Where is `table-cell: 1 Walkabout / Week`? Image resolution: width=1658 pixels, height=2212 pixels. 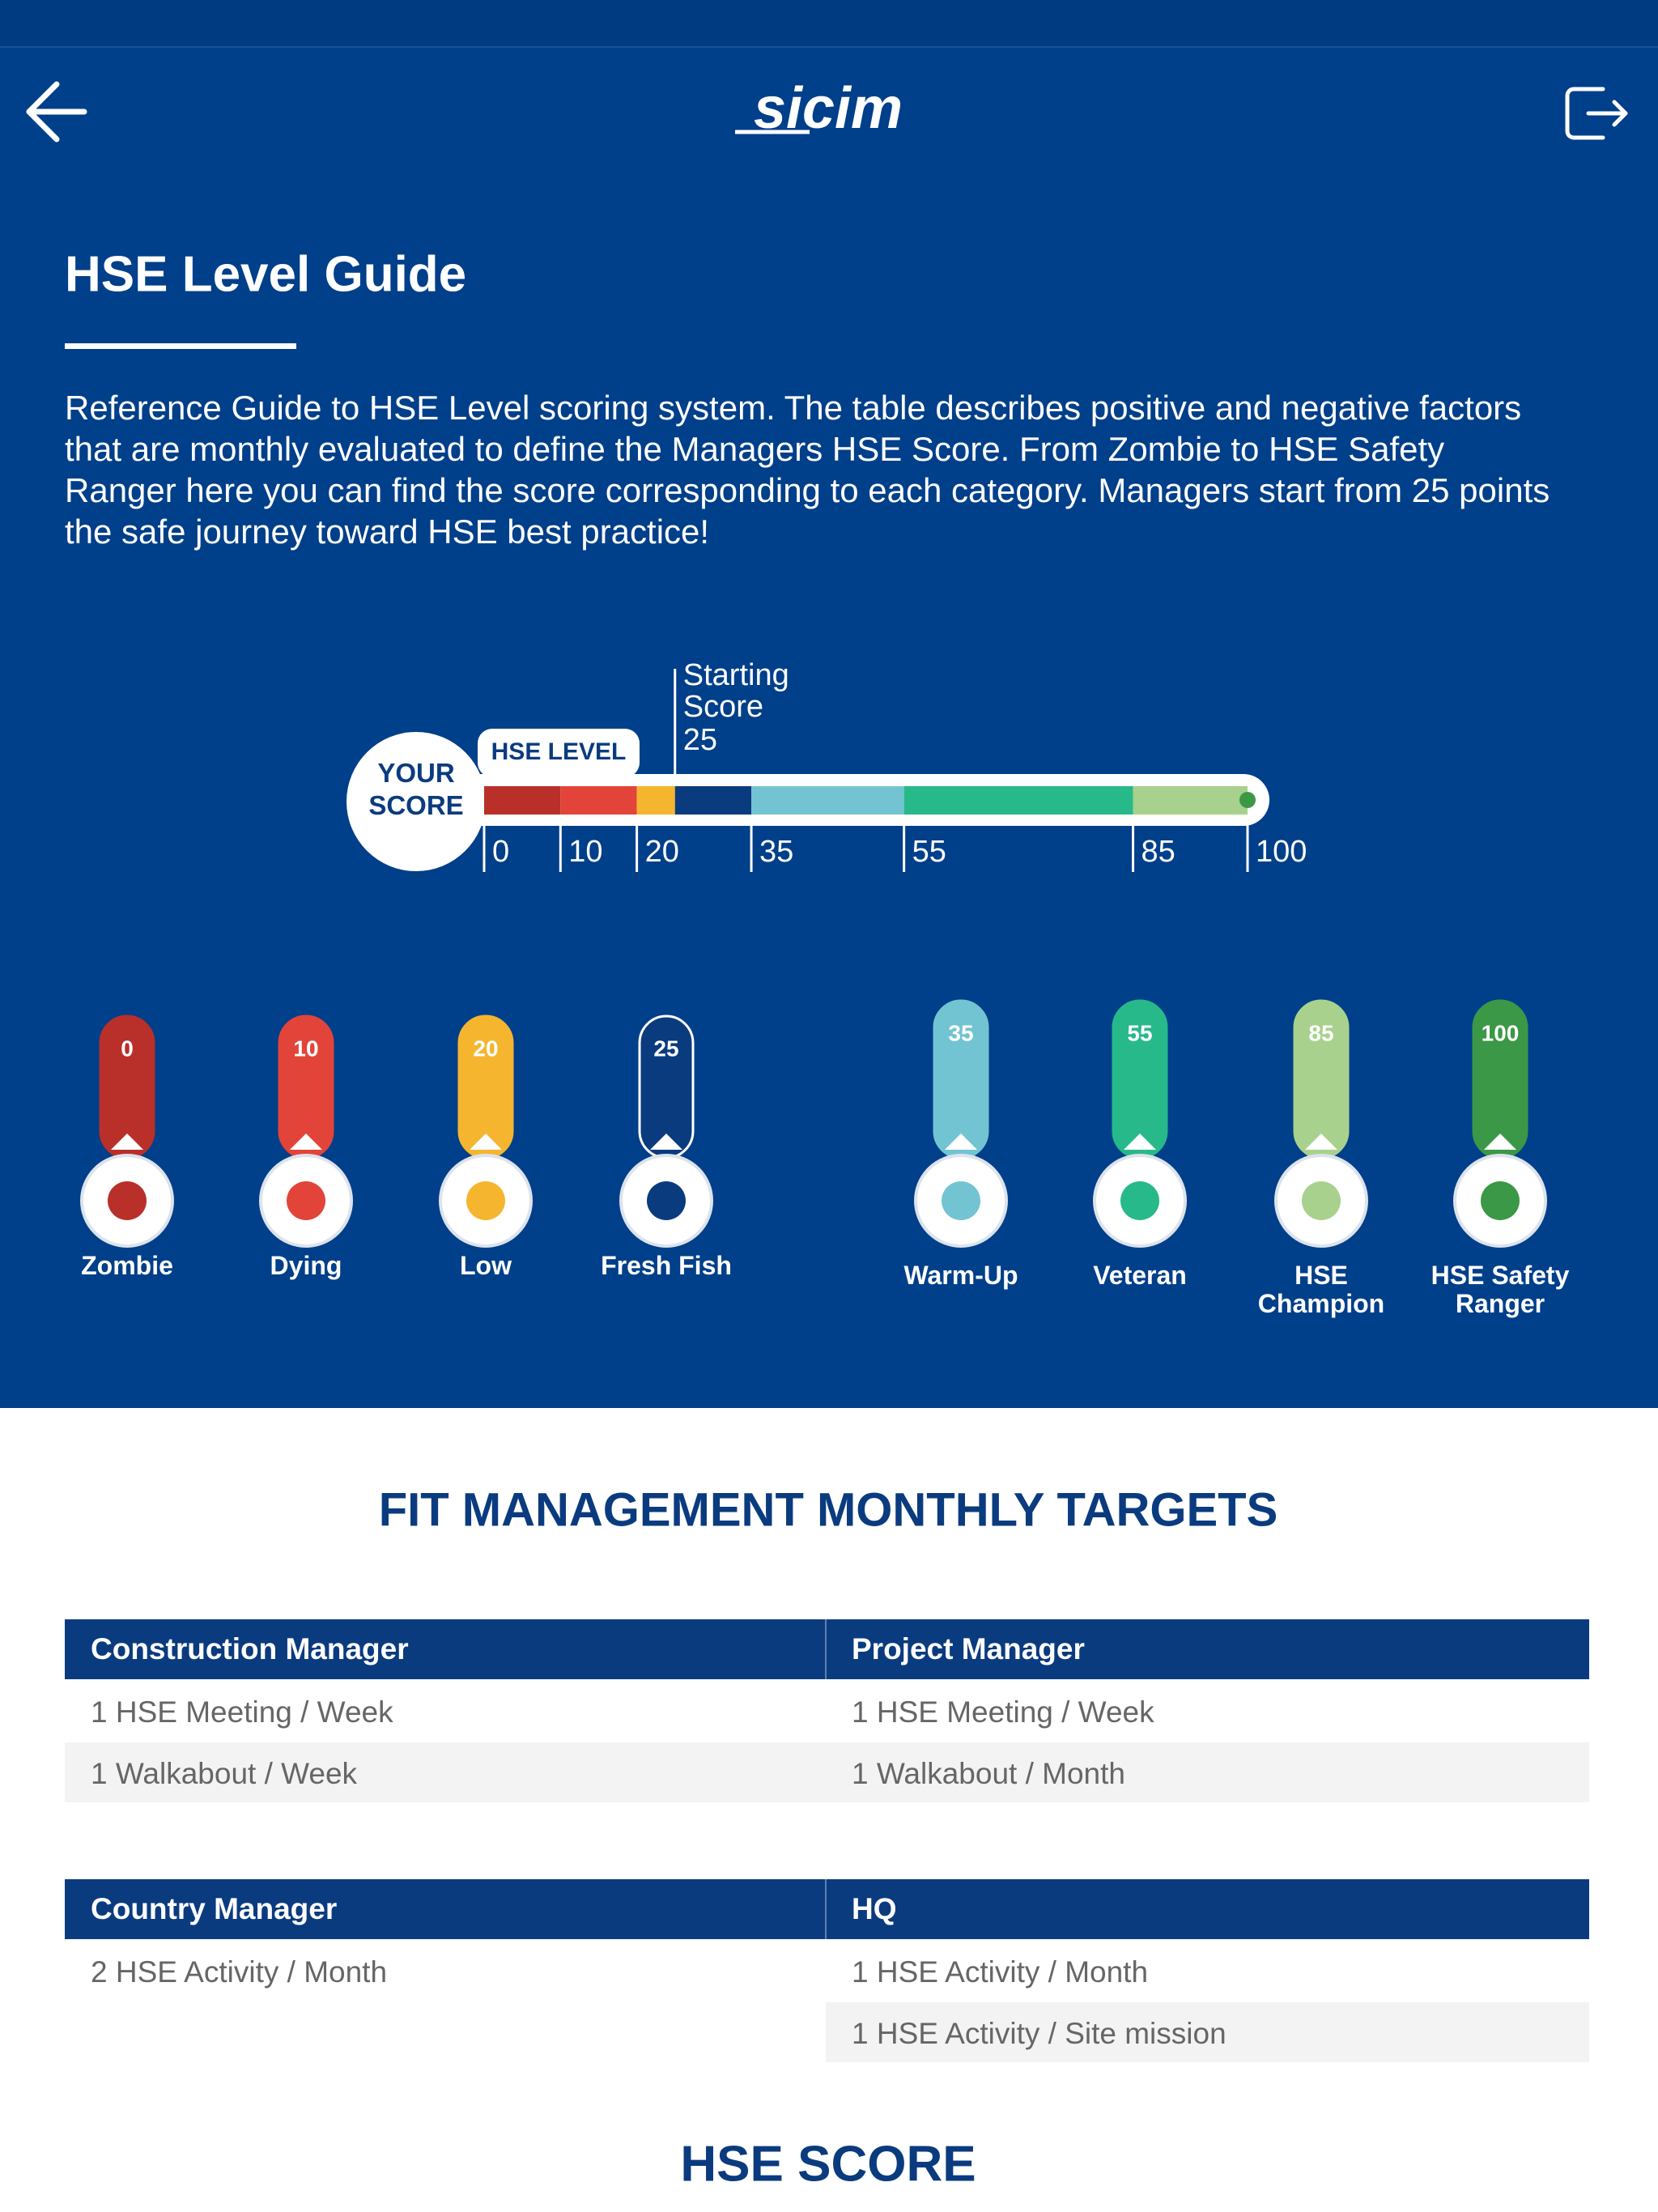
table-cell: 1 Walkabout / Week is located at coordinates (224, 1774).